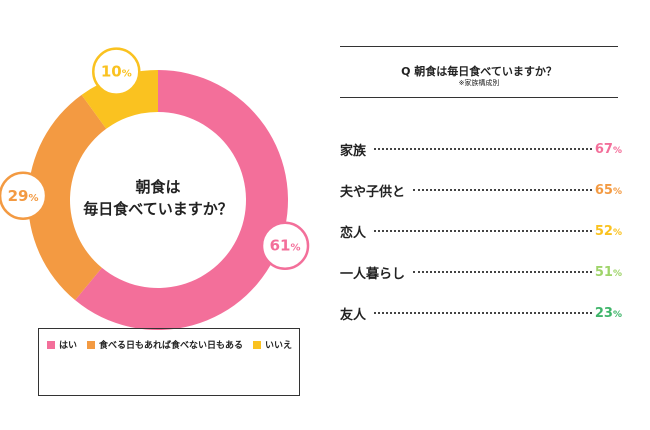 This screenshot has width=650, height=430. What do you see at coordinates (279, 346) in the screenshot?
I see `legend-label: いいえ` at bounding box center [279, 346].